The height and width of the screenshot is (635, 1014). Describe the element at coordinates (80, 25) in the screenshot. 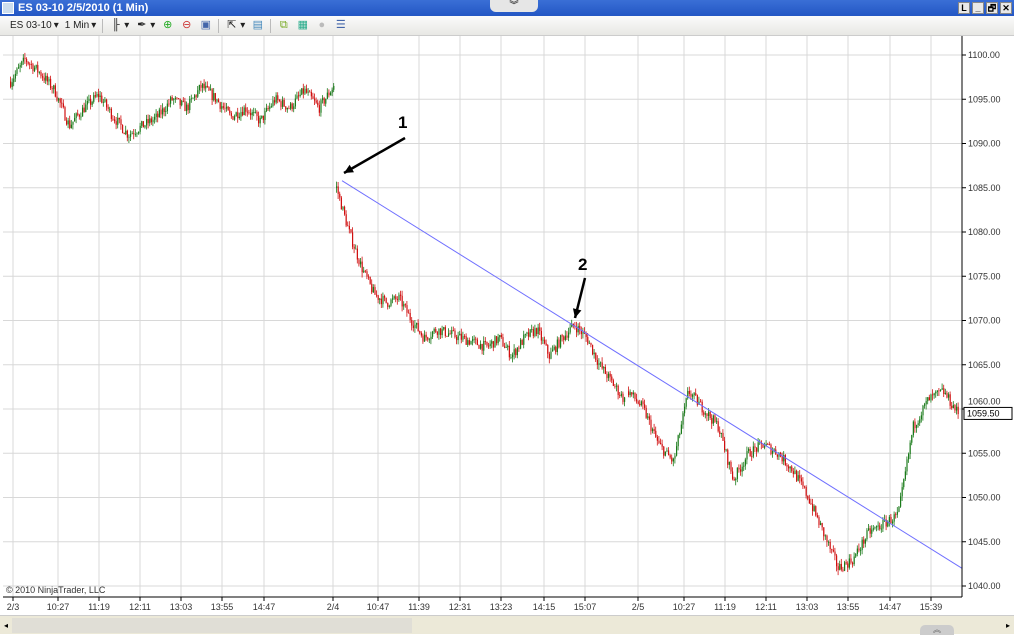

I see `interval-dropdown: 1 Min ▾` at that location.